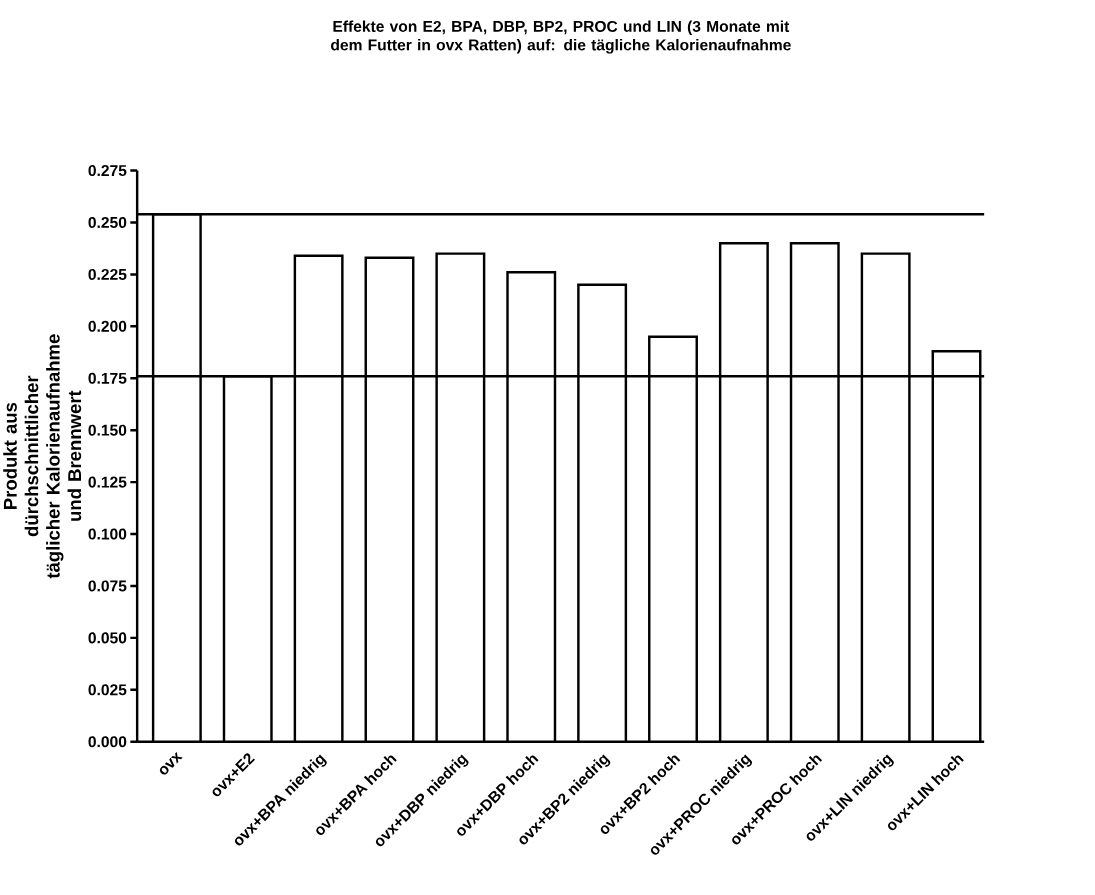 The height and width of the screenshot is (895, 1095). What do you see at coordinates (107, 430) in the screenshot?
I see `y-tick-label: 0.150` at bounding box center [107, 430].